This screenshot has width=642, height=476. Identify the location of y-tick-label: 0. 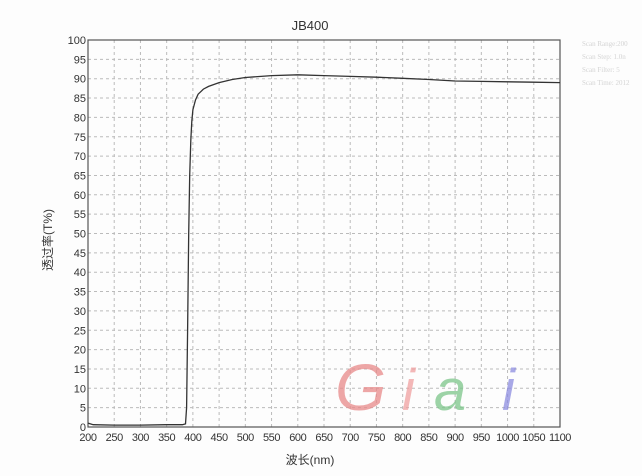
(83, 428).